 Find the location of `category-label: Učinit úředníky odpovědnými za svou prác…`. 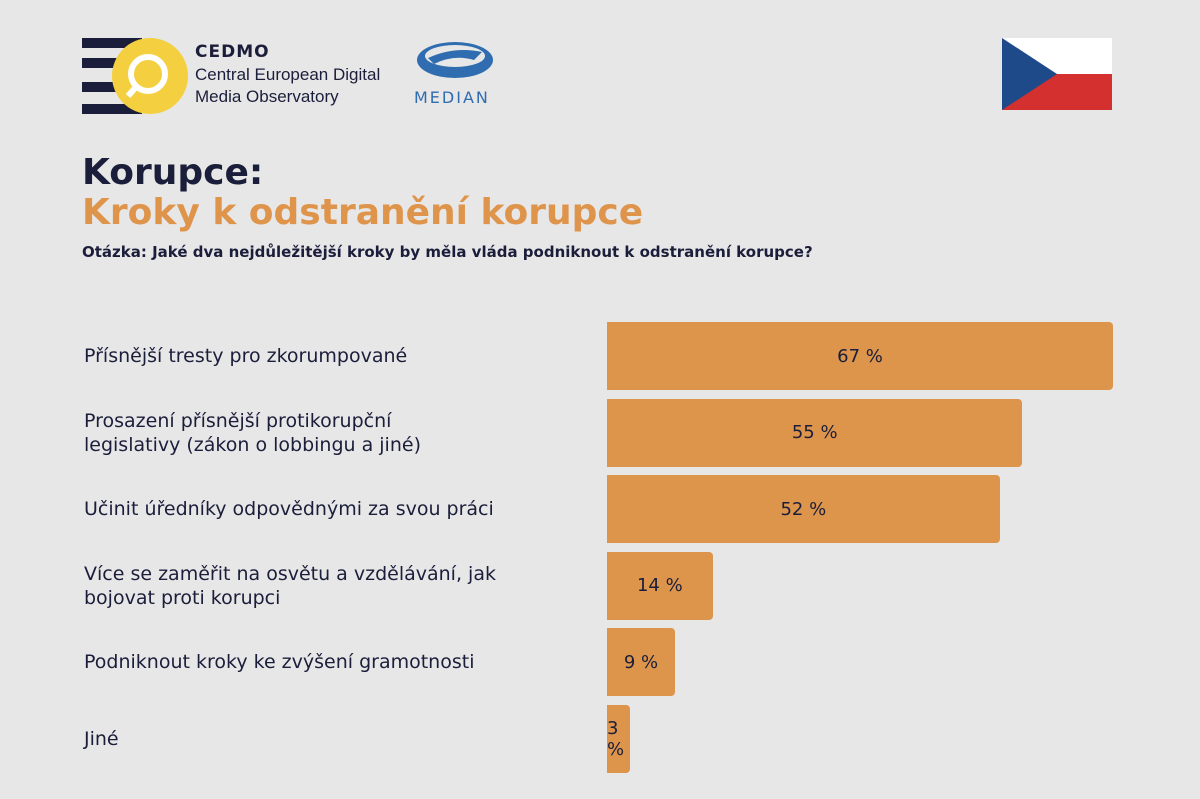

category-label: Učinit úředníky odpovědnými za svou prác… is located at coordinates (289, 509).